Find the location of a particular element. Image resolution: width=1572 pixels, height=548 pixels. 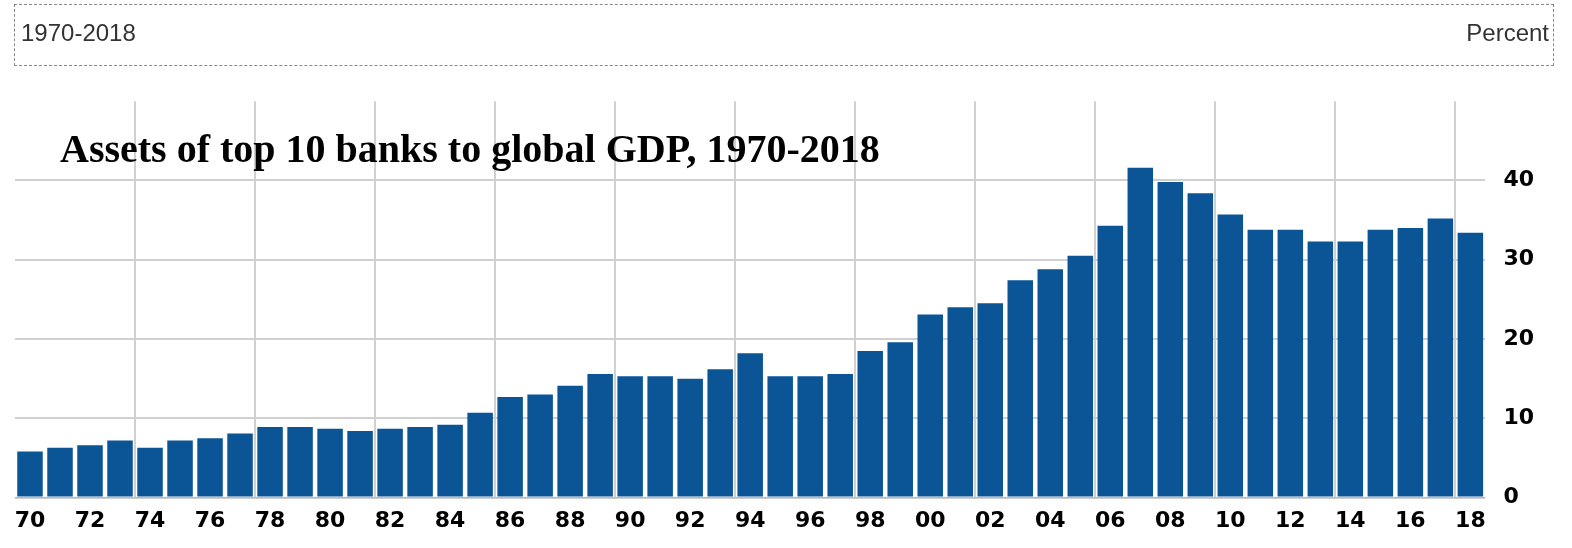

x-tick-label: 10 is located at coordinates (1230, 519).